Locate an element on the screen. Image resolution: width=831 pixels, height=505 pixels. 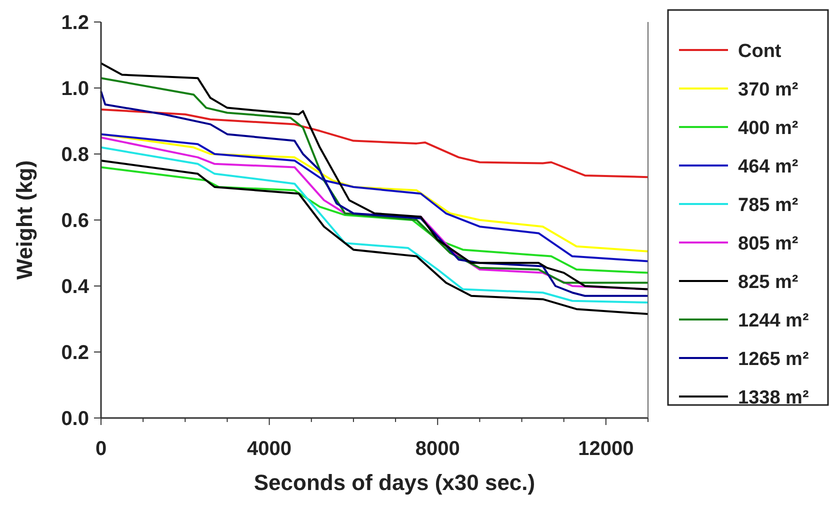
x-tick-label: 4000 is located at coordinates (269, 449).